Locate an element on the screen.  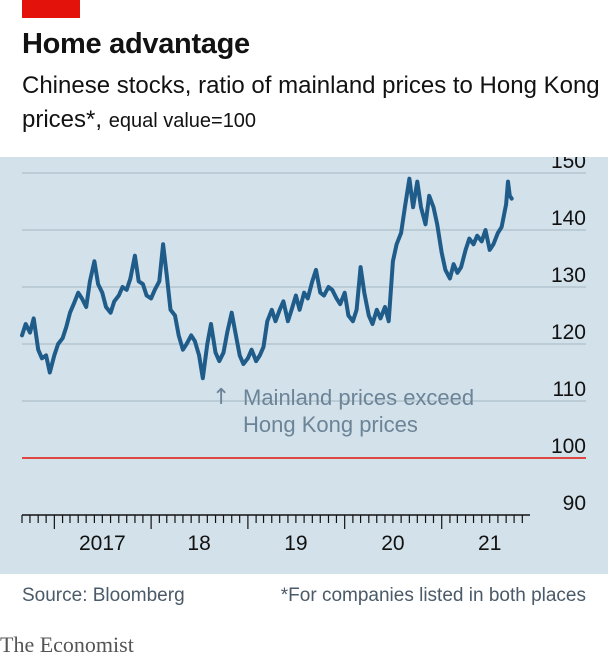
annotation-arrow: ↑ is located at coordinates (221, 397).